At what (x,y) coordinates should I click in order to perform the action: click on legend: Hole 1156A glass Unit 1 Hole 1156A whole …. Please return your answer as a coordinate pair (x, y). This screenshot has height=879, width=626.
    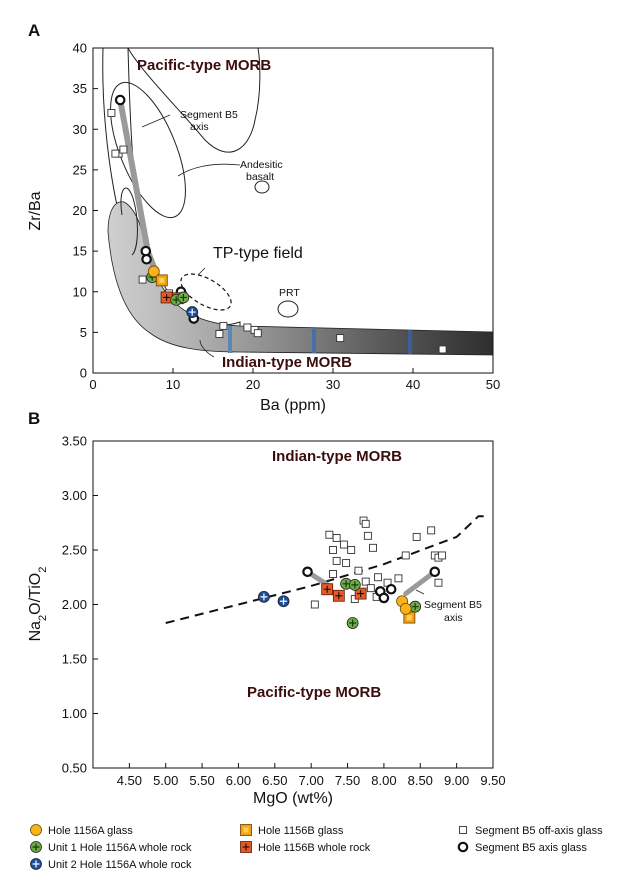
    Looking at the image, I should click on (316, 847).